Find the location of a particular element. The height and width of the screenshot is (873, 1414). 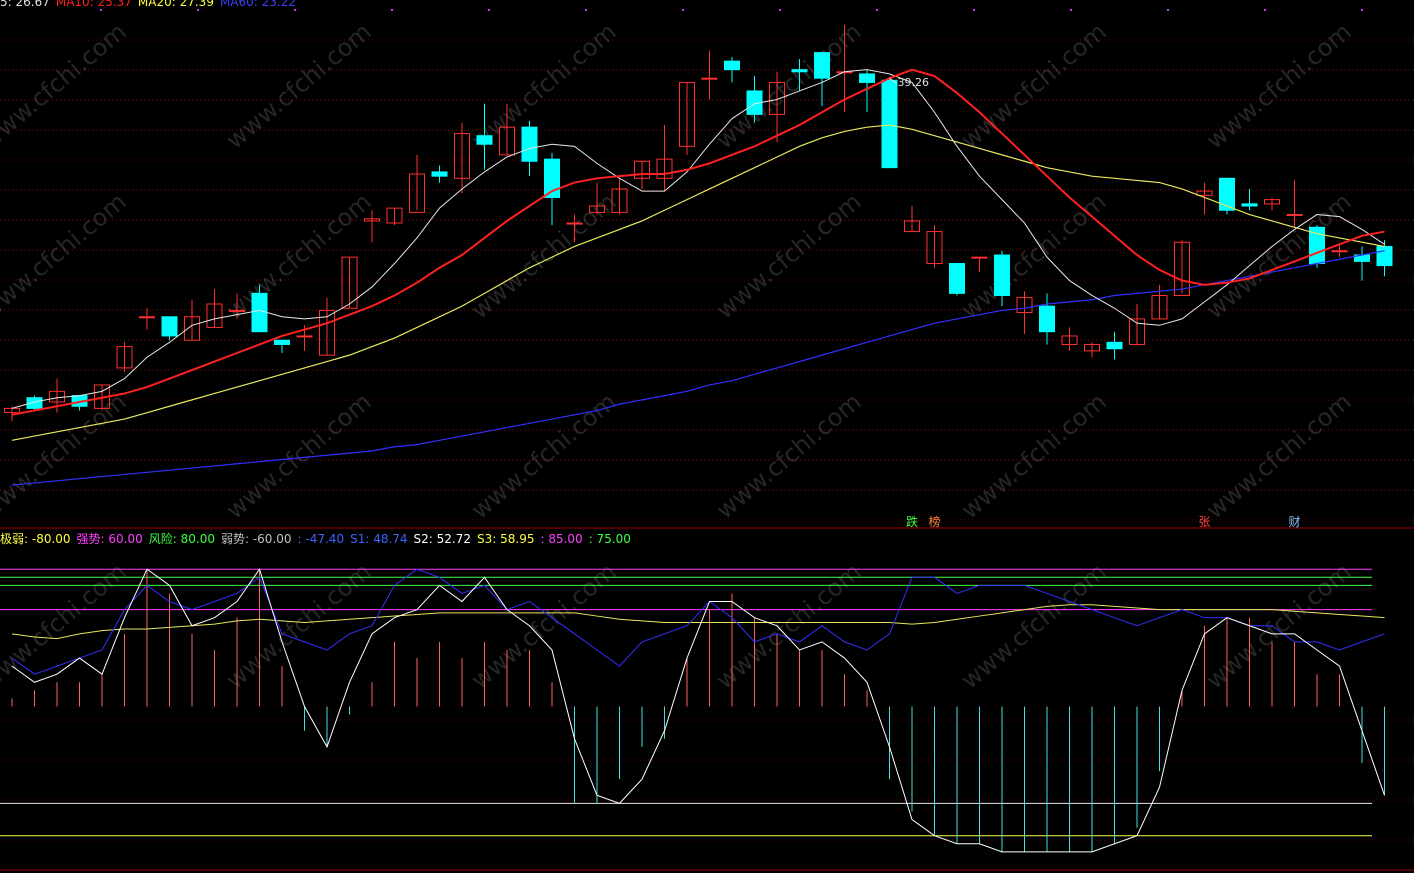

s3-line is located at coordinates (698, 622).